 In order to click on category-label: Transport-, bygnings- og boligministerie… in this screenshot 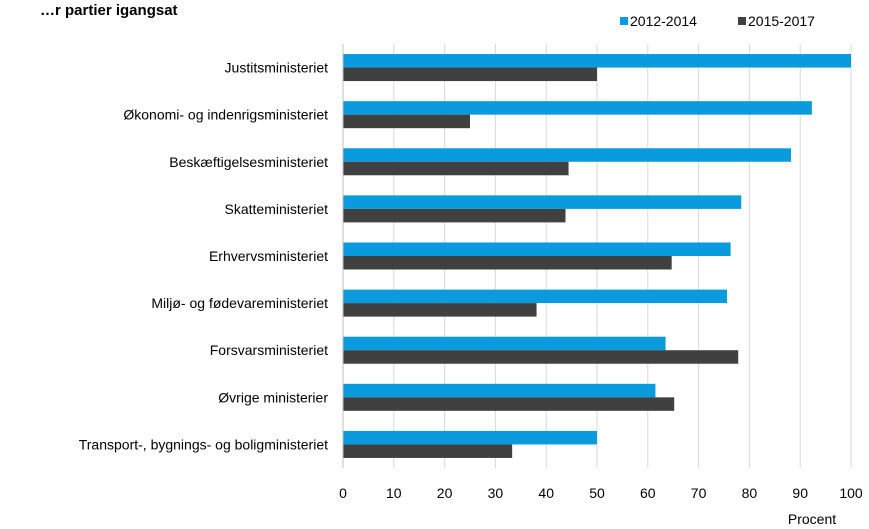, I will do `click(203, 444)`.